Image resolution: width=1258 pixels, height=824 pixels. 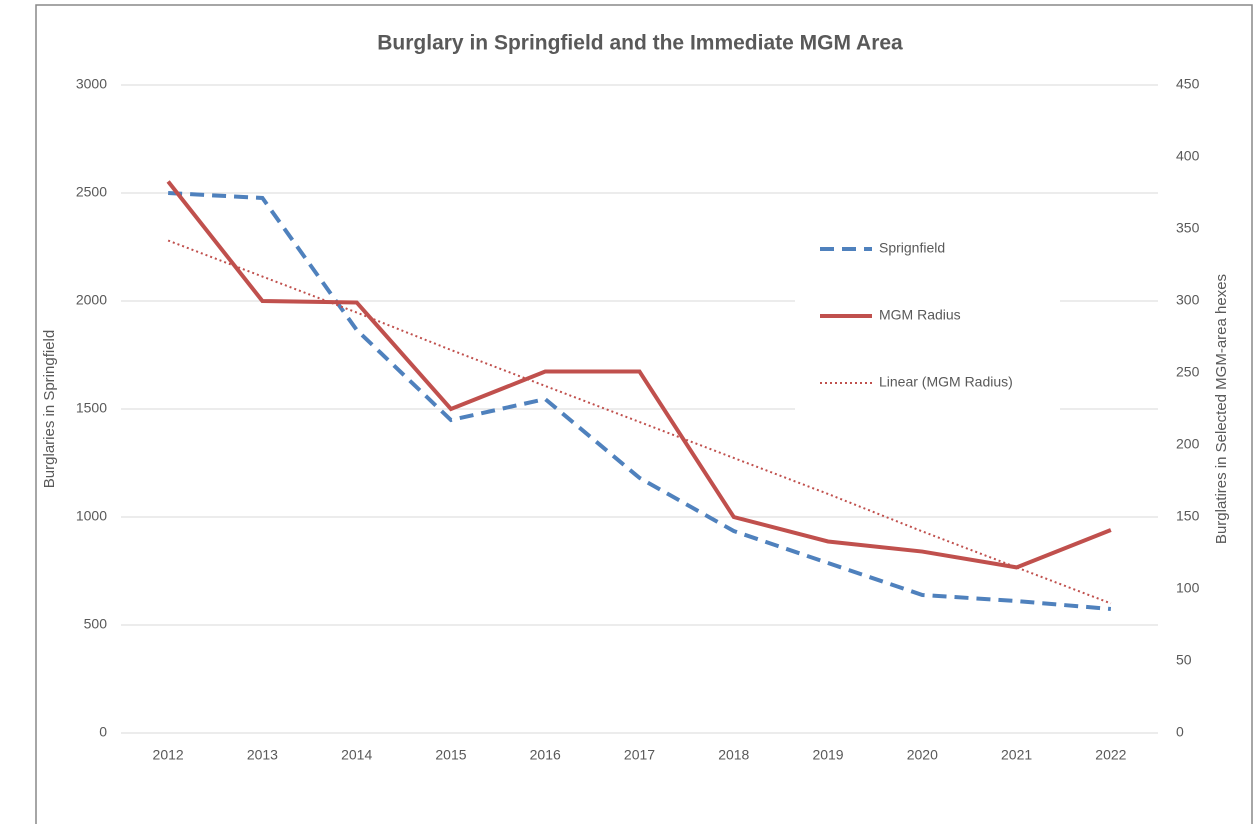 What do you see at coordinates (1188, 444) in the screenshot?
I see `y2-tick-label: 200` at bounding box center [1188, 444].